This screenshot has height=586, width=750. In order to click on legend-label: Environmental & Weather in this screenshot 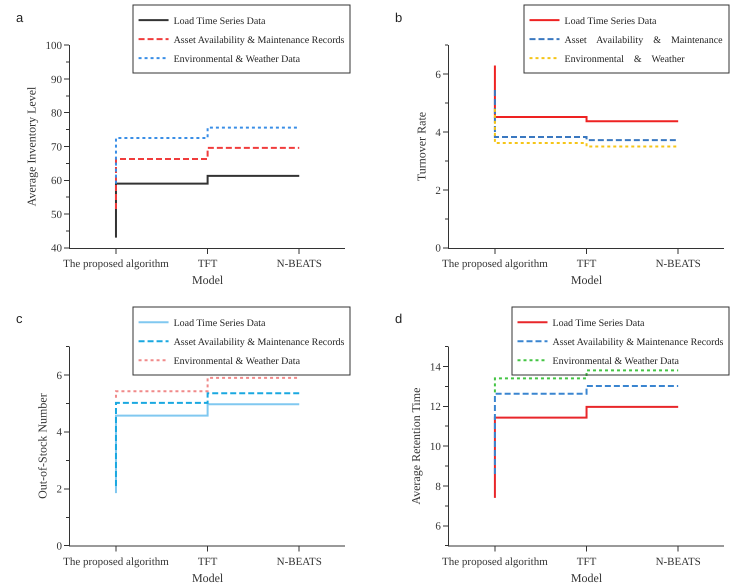, I will do `click(625, 60)`.